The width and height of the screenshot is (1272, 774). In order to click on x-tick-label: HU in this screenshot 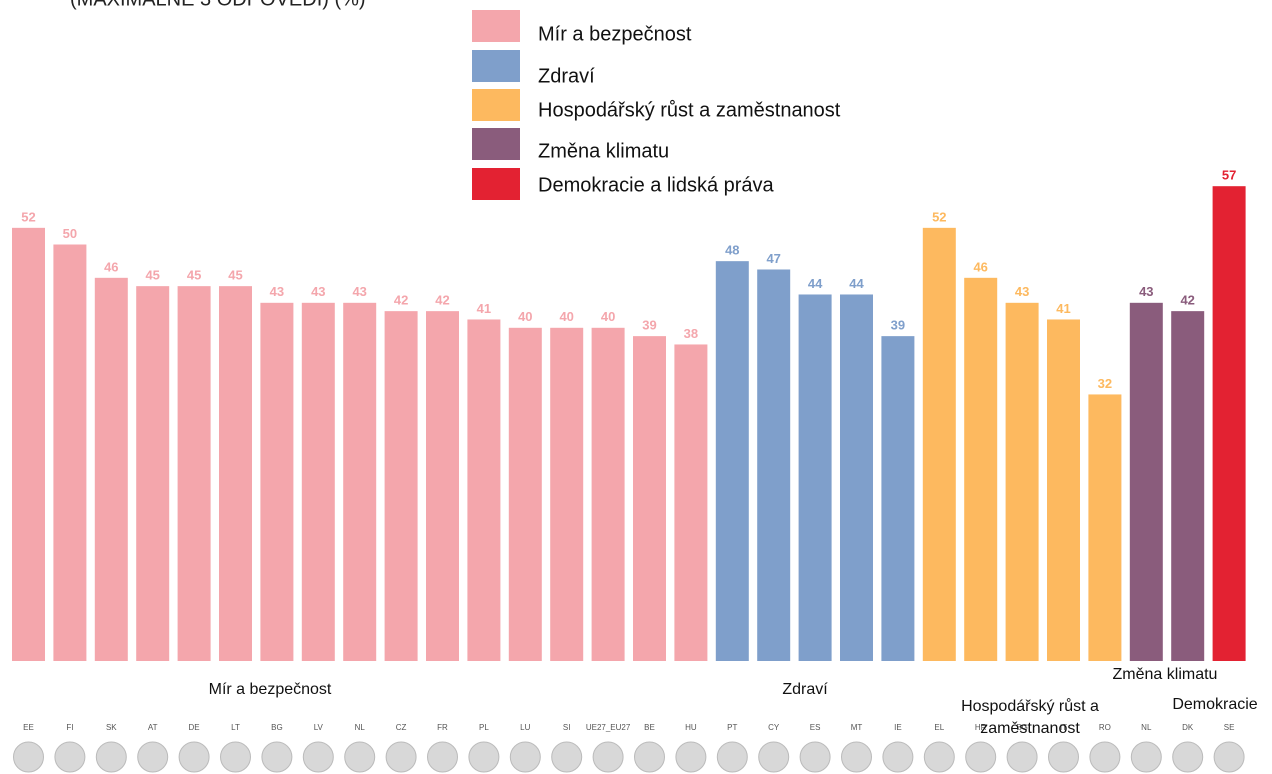, I will do `click(691, 727)`.